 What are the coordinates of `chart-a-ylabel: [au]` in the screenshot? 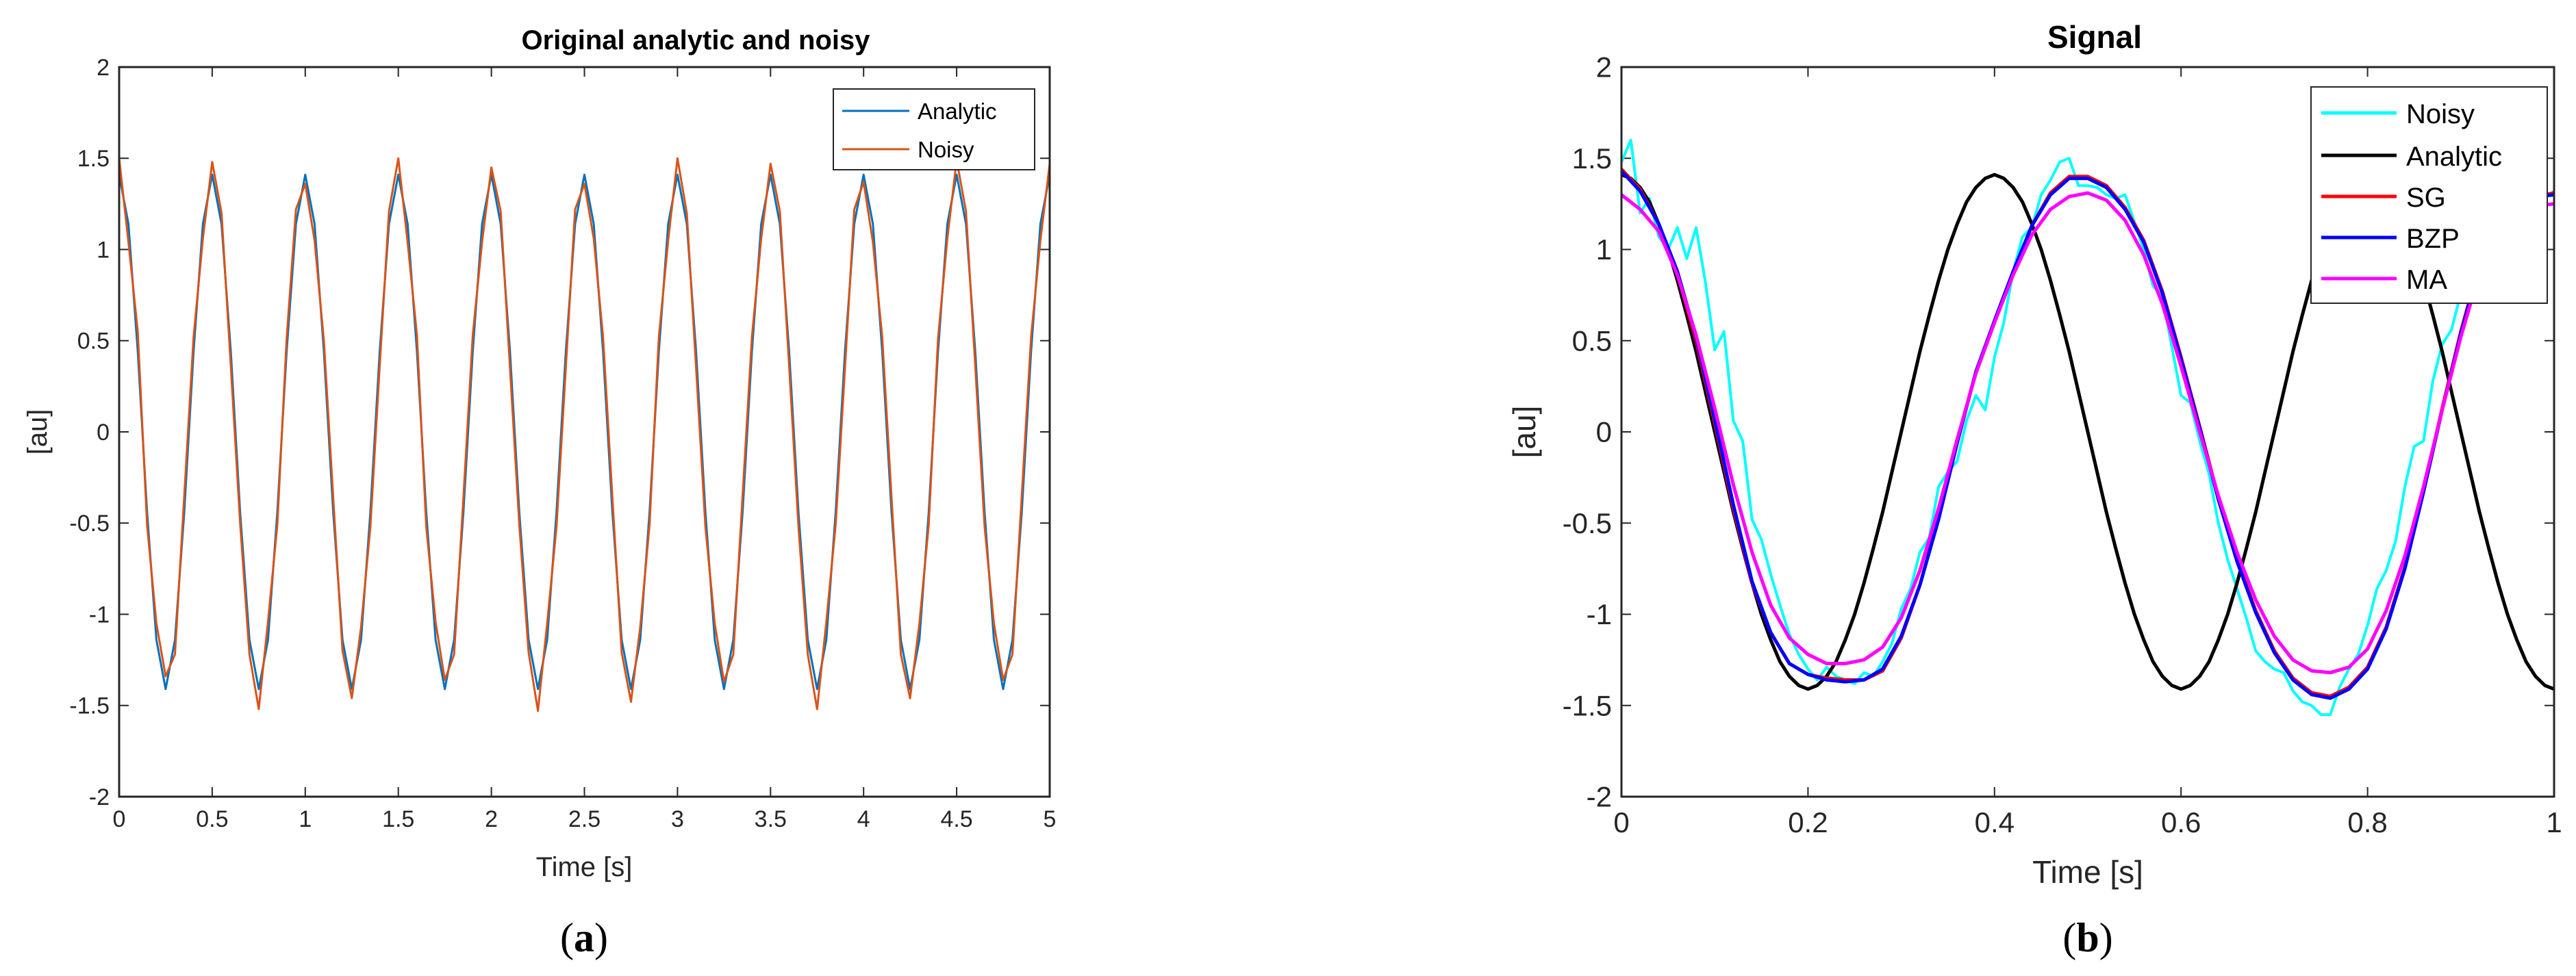 It's located at (38, 432).